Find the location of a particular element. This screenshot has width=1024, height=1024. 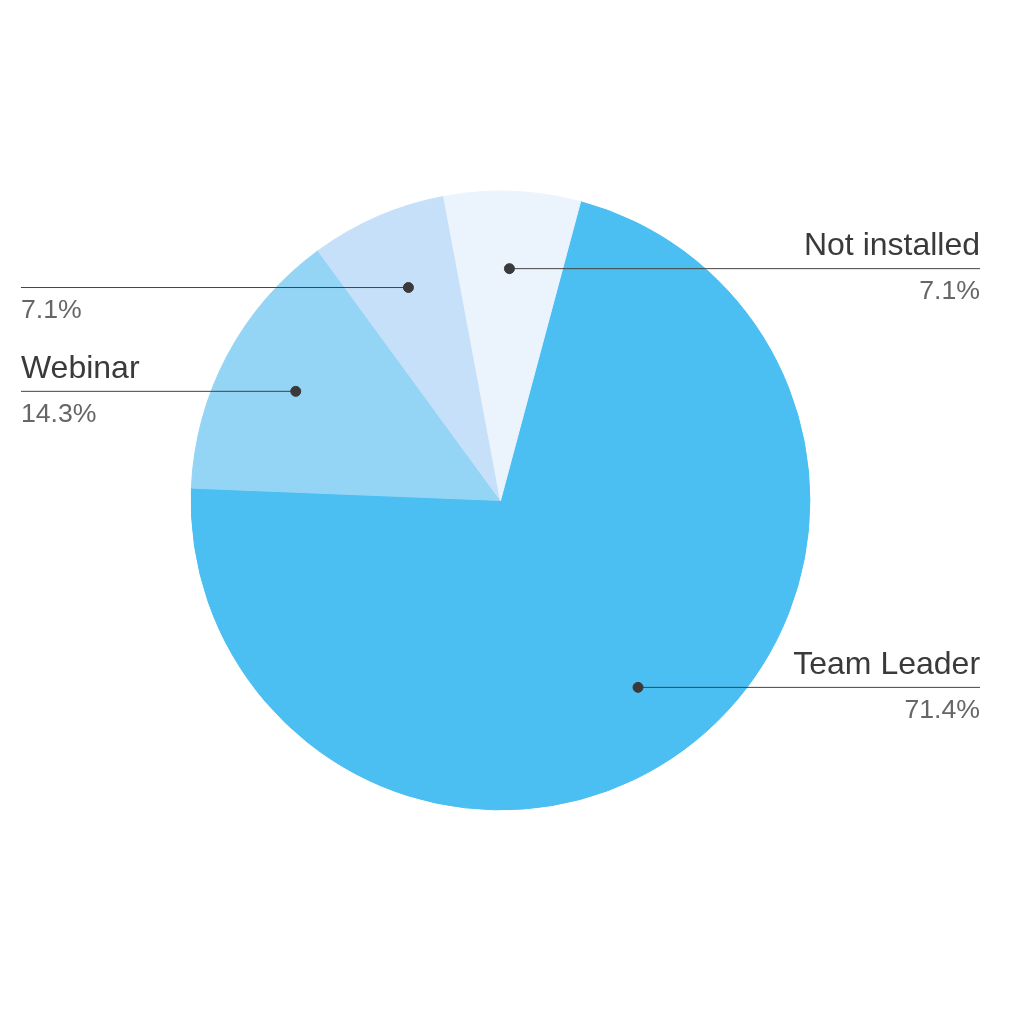

data-label: 71.4% is located at coordinates (942, 708).